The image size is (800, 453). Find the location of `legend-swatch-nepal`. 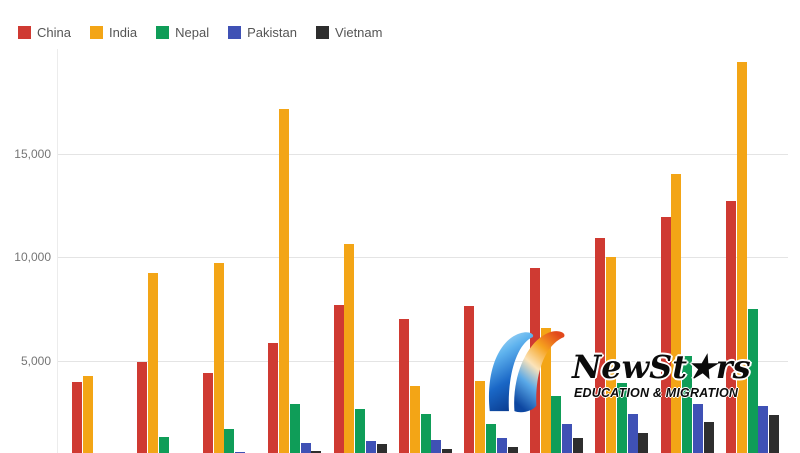

legend-swatch-nepal is located at coordinates (163, 32).